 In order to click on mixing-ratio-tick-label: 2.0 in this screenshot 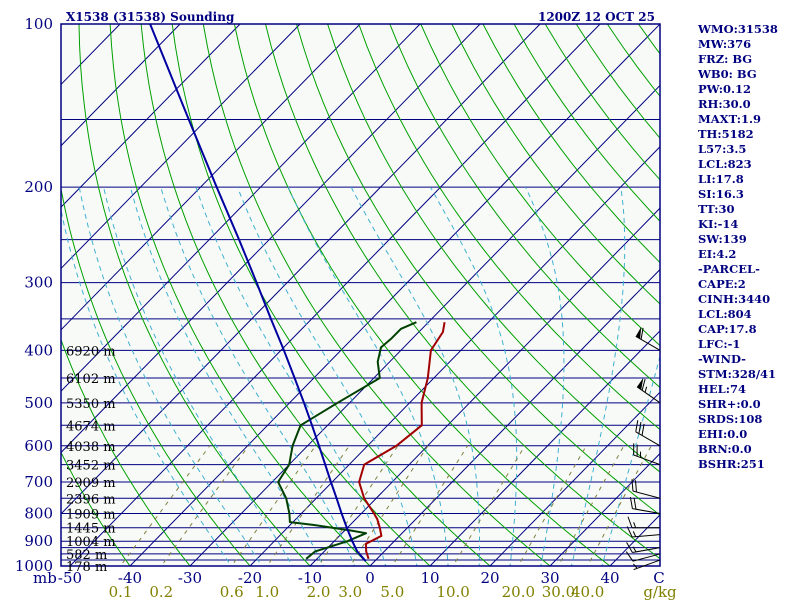, I will do `click(319, 591)`.